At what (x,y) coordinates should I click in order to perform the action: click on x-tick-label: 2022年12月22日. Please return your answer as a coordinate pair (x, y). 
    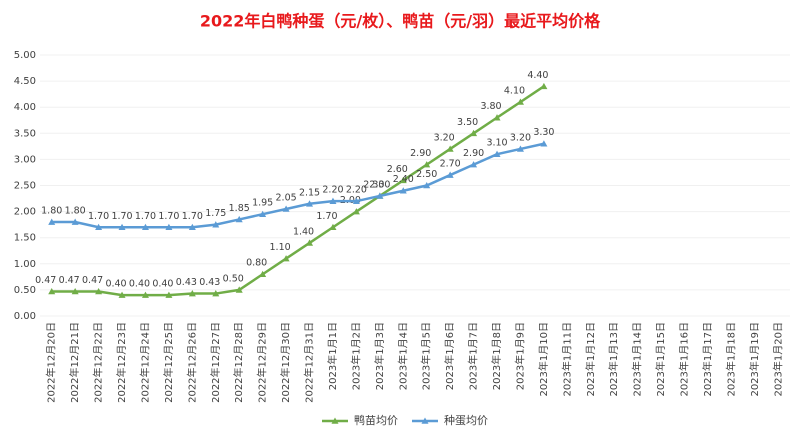
    Looking at the image, I should click on (98, 362).